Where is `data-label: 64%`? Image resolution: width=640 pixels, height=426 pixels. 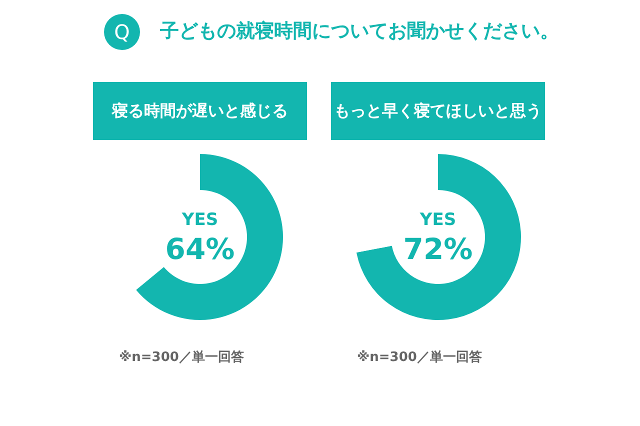
data-label: 64% is located at coordinates (200, 249).